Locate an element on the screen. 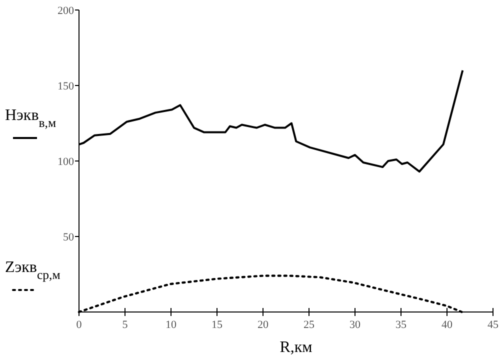 Image resolution: width=502 pixels, height=359 pixels. series-label: Нэкв$_{в,м}$ is located at coordinates (30, 118).